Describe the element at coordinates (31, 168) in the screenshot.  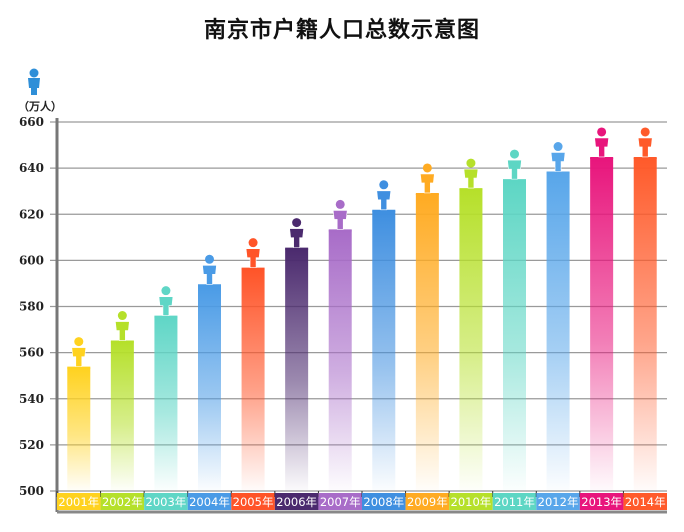
I see `y-tick-label: 640` at that location.